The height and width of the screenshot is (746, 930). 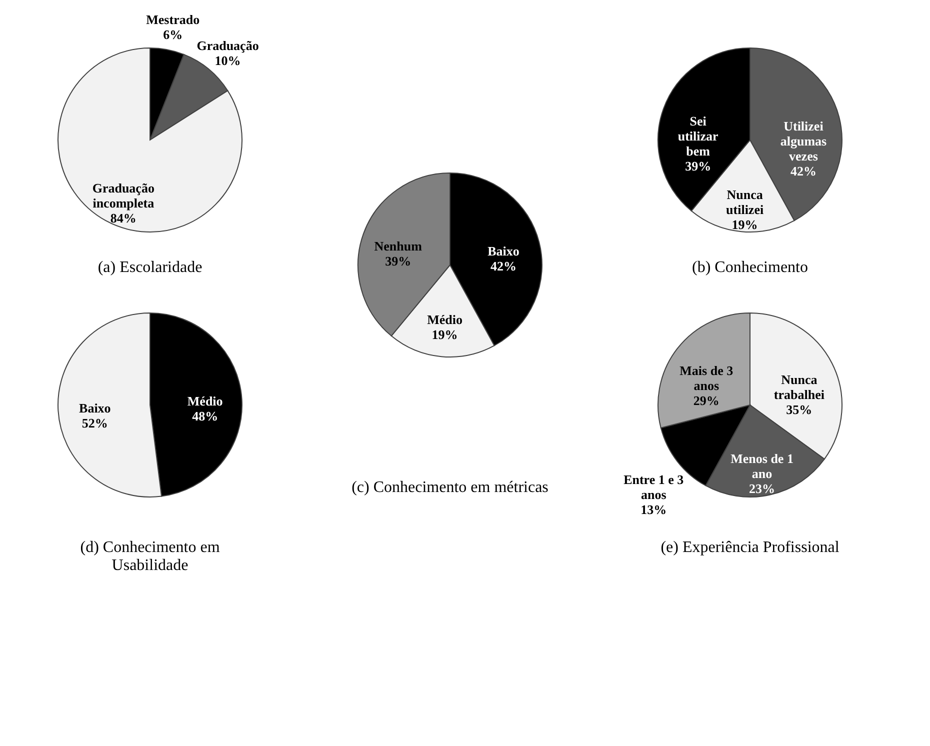 I want to click on slice-label: Utilizei algumas vezes, so click(x=803, y=141).